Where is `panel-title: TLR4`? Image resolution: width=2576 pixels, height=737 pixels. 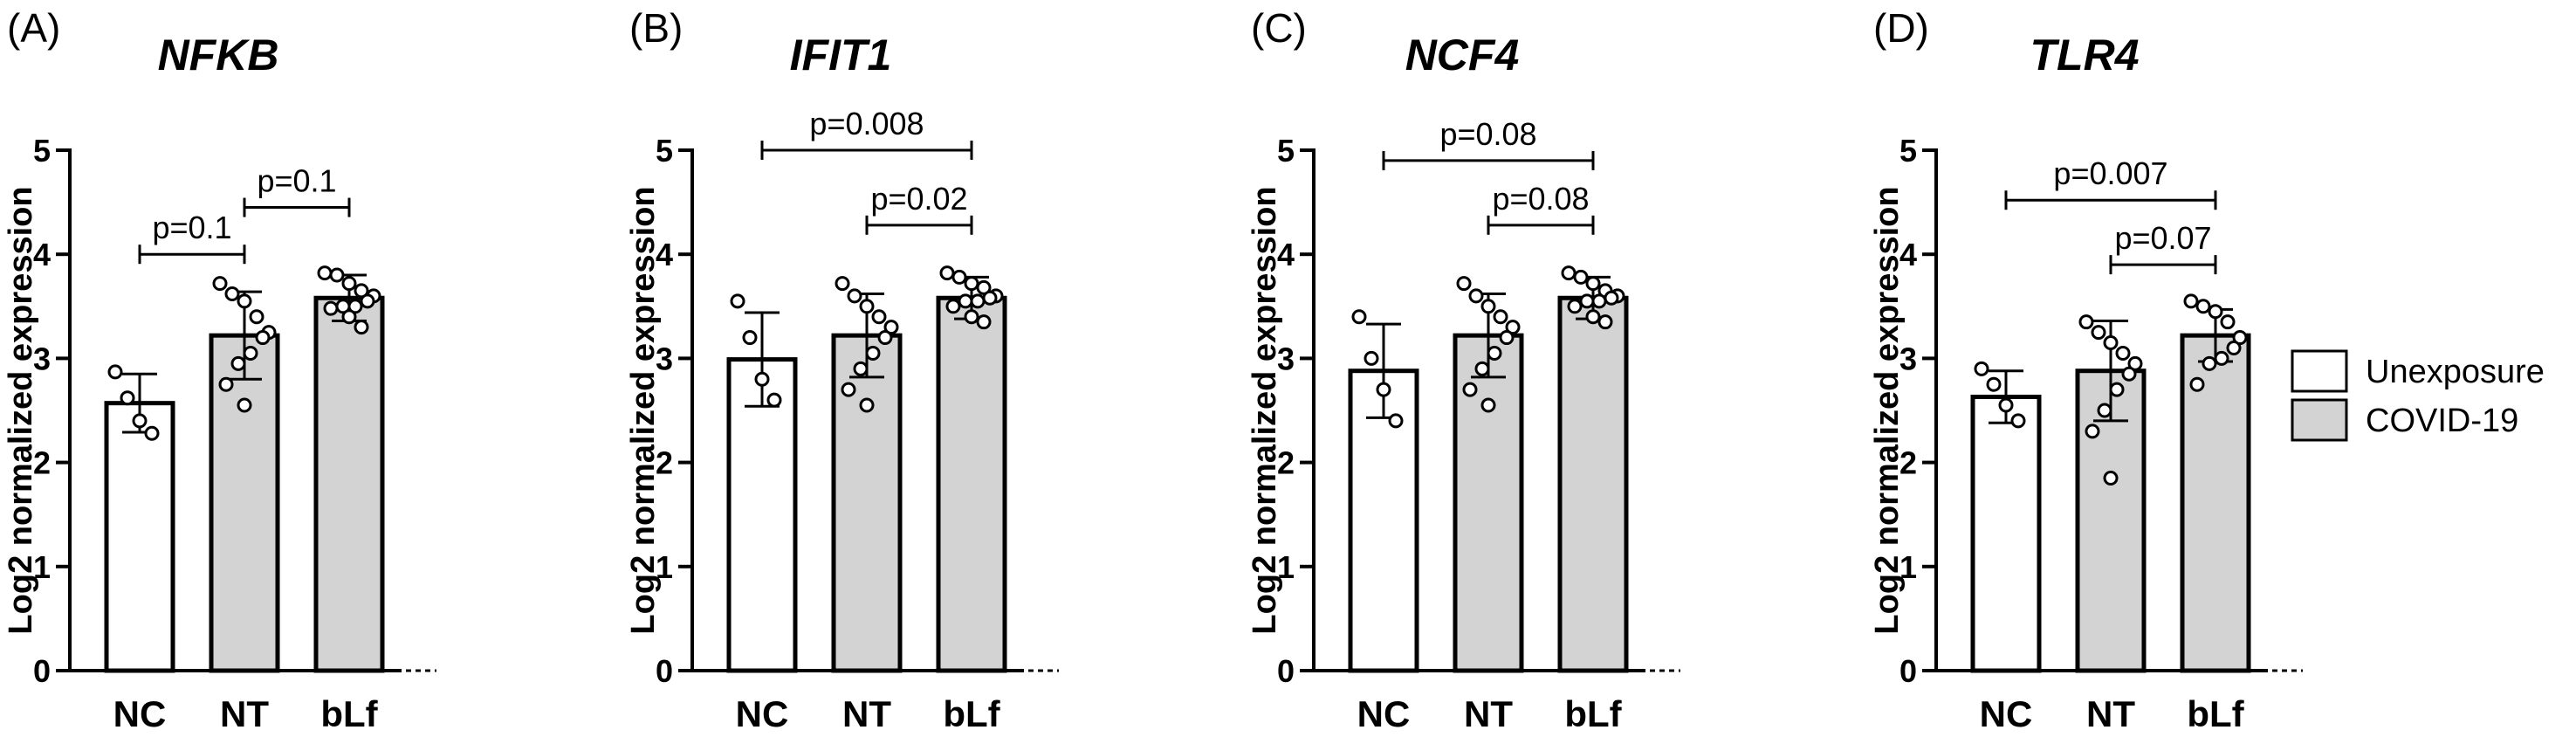
panel-title: TLR4 is located at coordinates (2085, 55).